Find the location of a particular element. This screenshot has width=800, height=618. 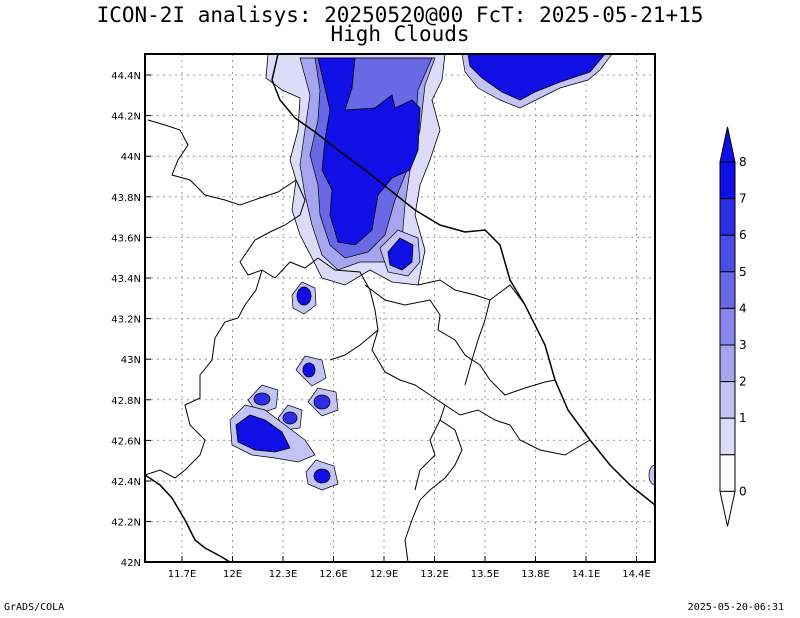

lon-tick-label: 13.2E is located at coordinates (434, 574).